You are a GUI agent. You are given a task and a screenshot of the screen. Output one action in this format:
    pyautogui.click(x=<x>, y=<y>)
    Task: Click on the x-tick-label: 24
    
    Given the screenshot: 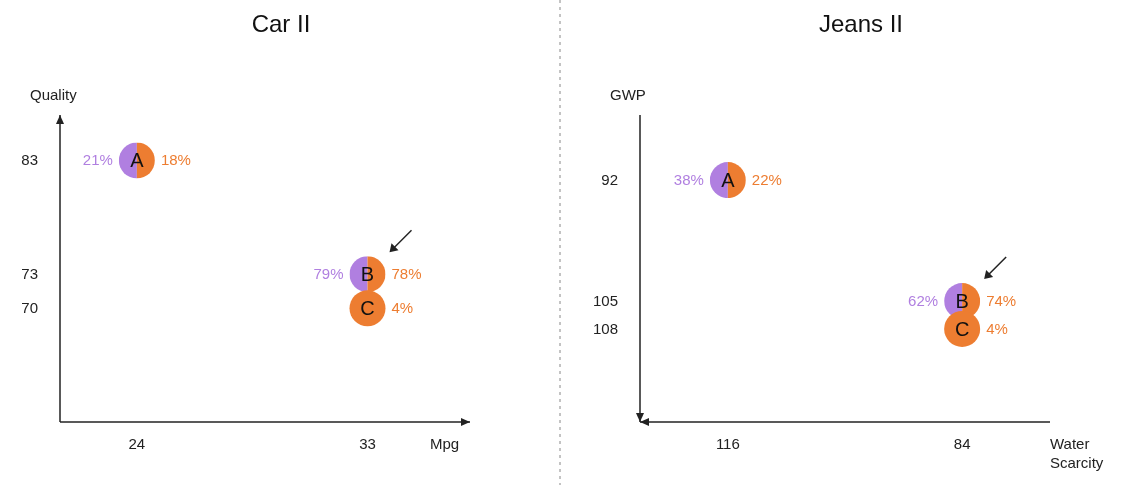 What is the action you would take?
    pyautogui.click(x=137, y=443)
    